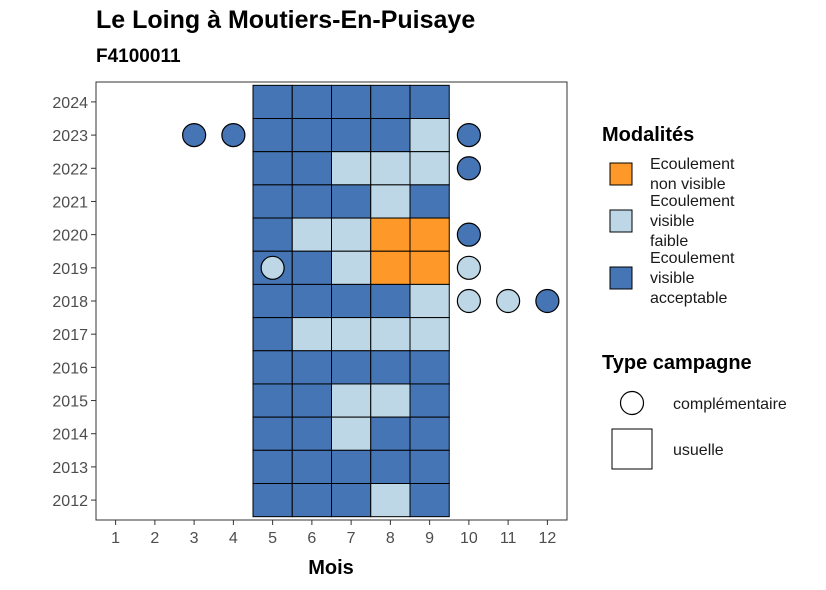  I want to click on y-tick-label: 2018, so click(70, 302).